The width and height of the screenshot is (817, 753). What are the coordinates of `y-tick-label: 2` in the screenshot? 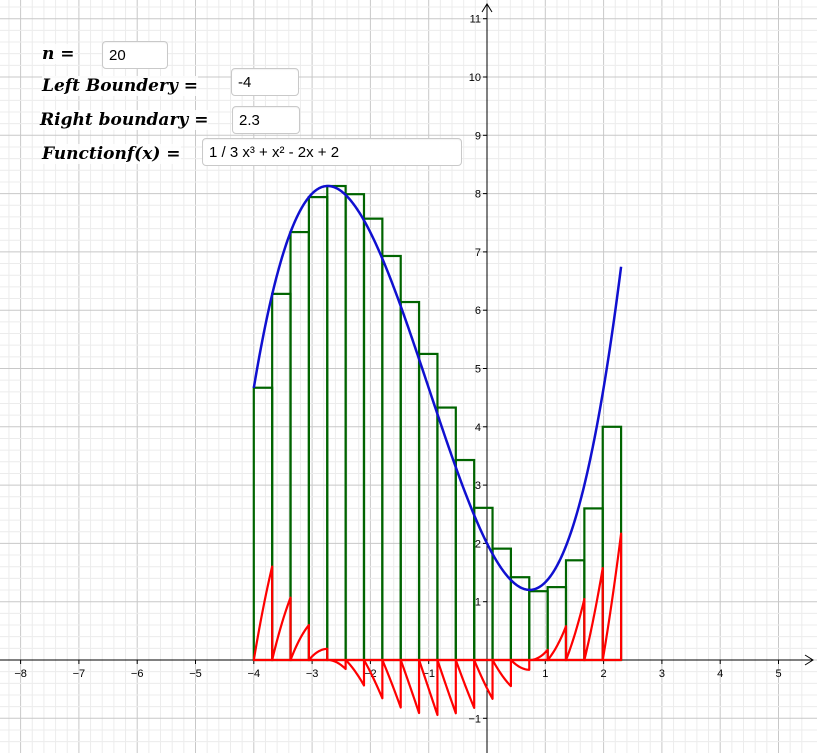 It's located at (478, 544).